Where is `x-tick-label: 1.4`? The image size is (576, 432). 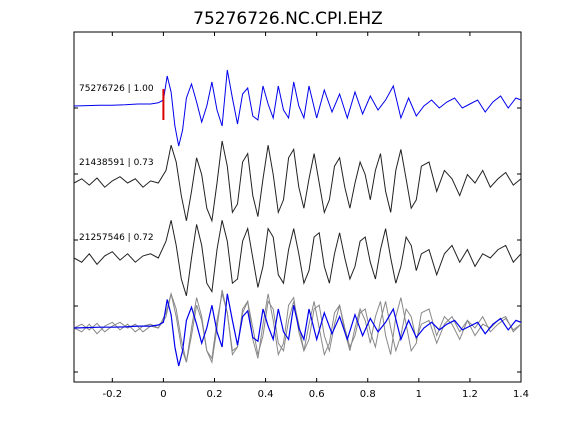
x-tick-label: 1.4 is located at coordinates (521, 394).